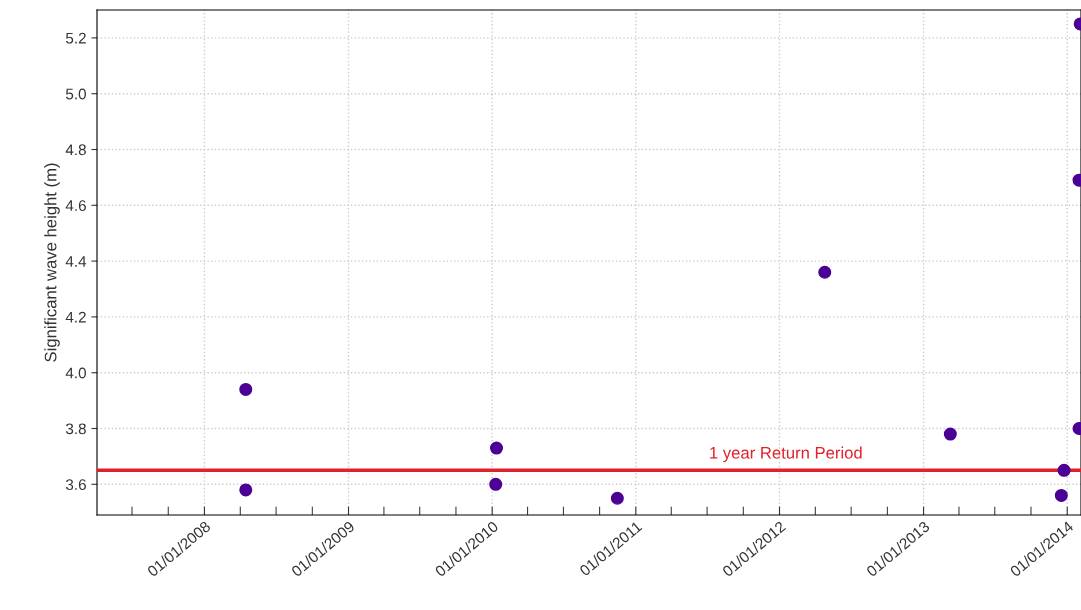 The height and width of the screenshot is (610, 1081). Describe the element at coordinates (75, 373) in the screenshot. I see `y-tick-label: 4.0` at that location.